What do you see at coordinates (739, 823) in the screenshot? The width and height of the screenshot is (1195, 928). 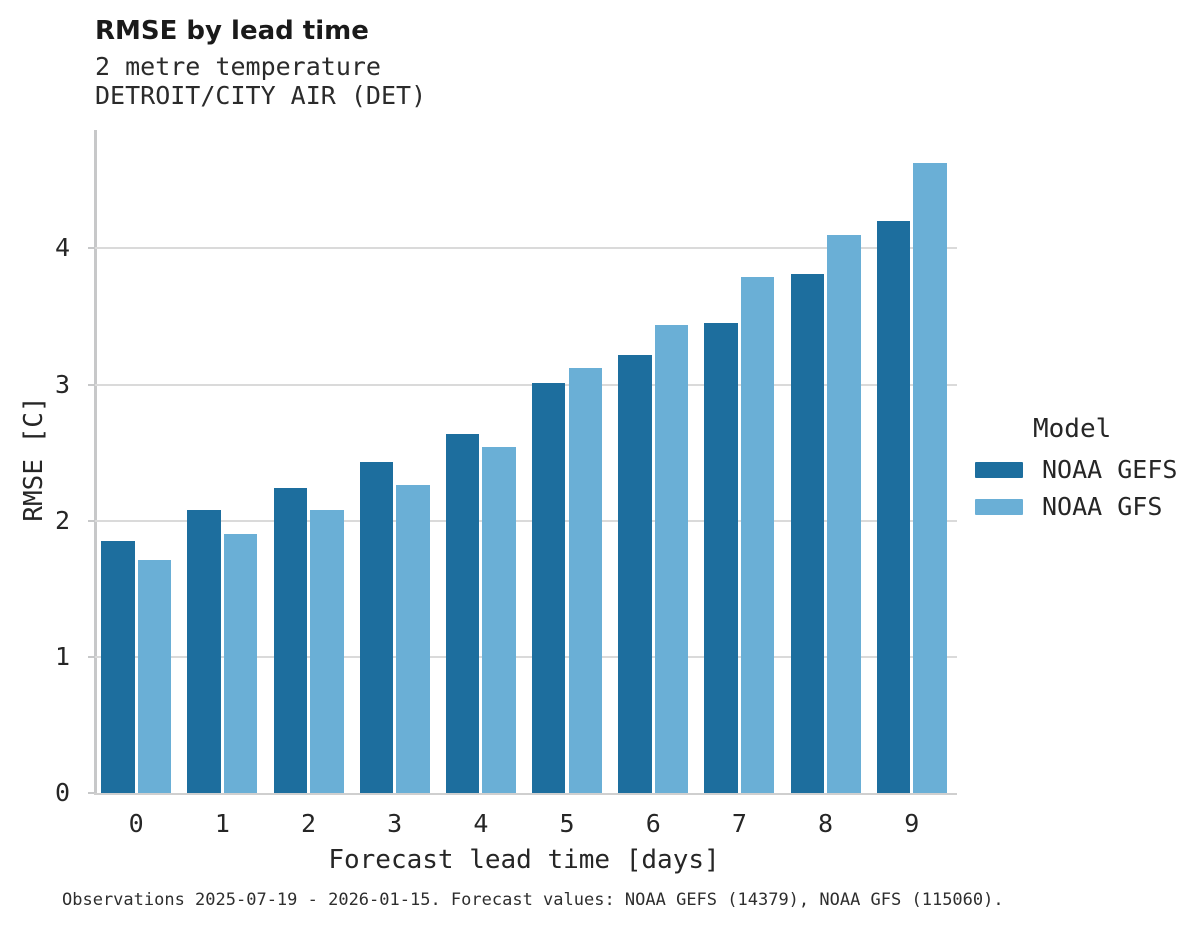 I see `x-tick-label-7: 7` at bounding box center [739, 823].